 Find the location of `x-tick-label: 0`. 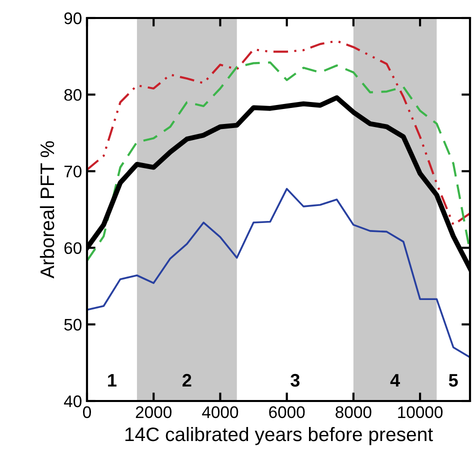

x-tick-label: 0 is located at coordinates (87, 412).